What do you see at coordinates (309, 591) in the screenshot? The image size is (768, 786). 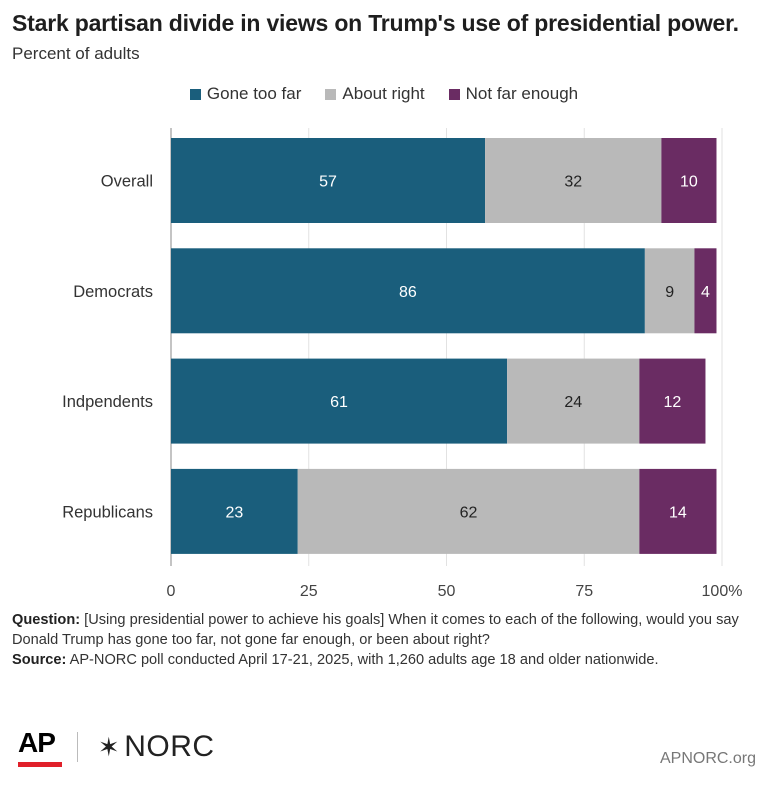 I see `x-tick-label-25: 25` at bounding box center [309, 591].